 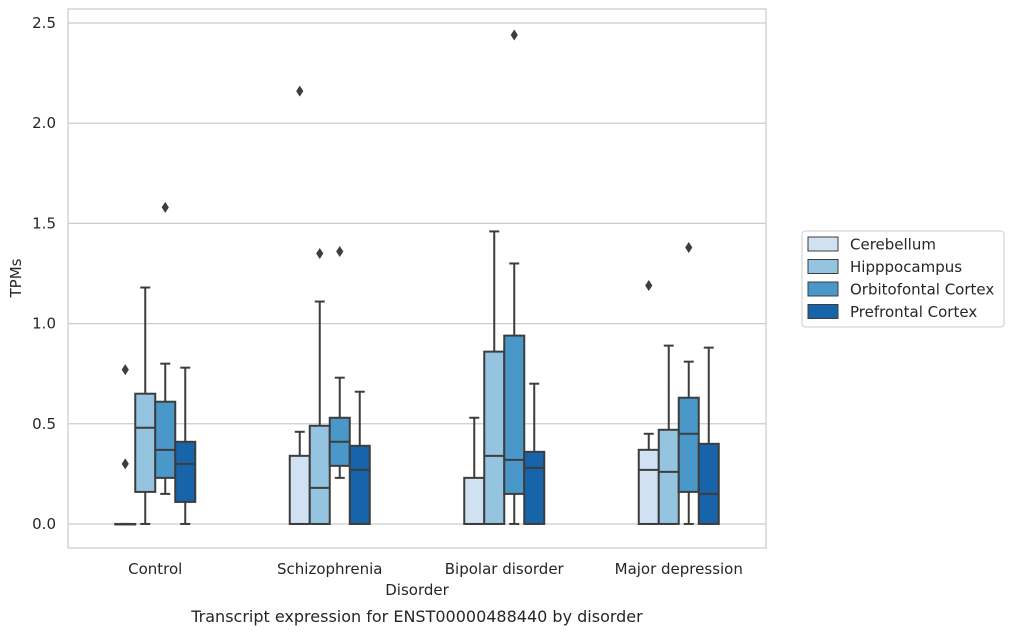 What do you see at coordinates (44, 123) in the screenshot?
I see `y-tick-label: 2.0` at bounding box center [44, 123].